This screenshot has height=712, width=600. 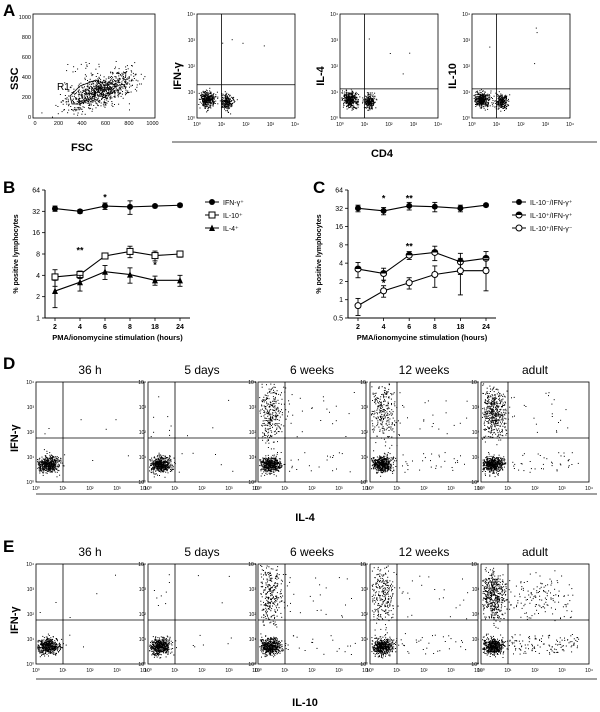 What do you see at coordinates (319, 253) in the screenshot?
I see `y-axis-label: % positive lymphocytes` at bounding box center [319, 253].